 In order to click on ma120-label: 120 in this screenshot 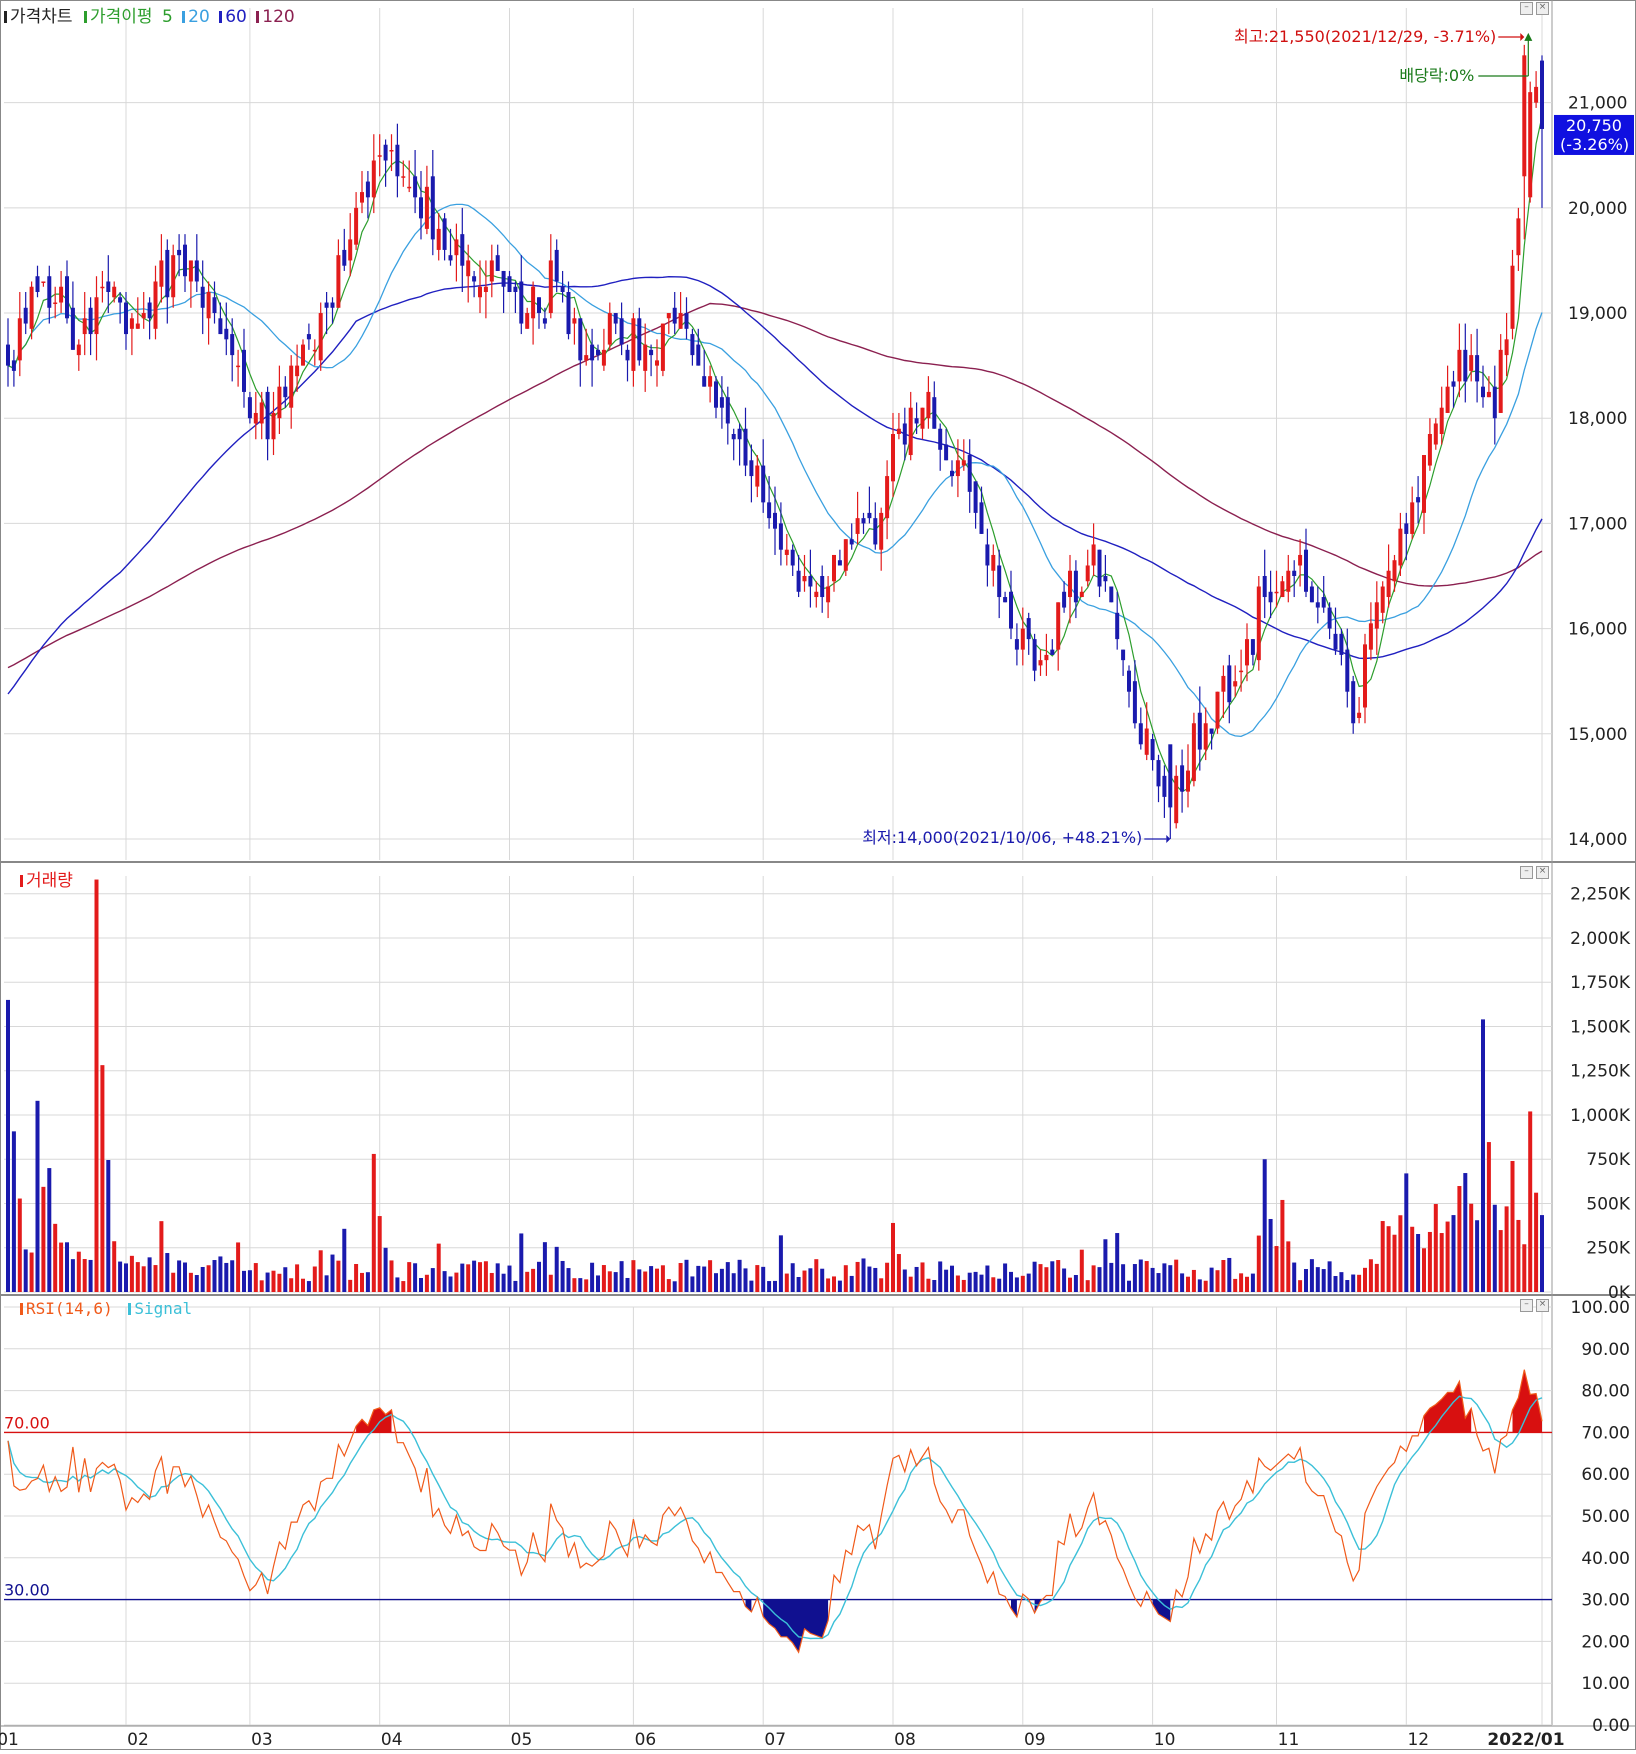, I will do `click(278, 17)`.